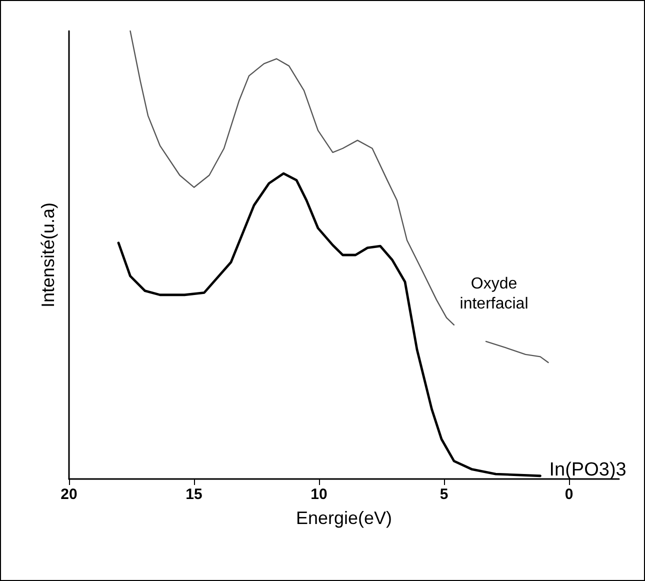 This screenshot has height=581, width=645. Describe the element at coordinates (69, 494) in the screenshot. I see `x-tick-label: 20` at that location.